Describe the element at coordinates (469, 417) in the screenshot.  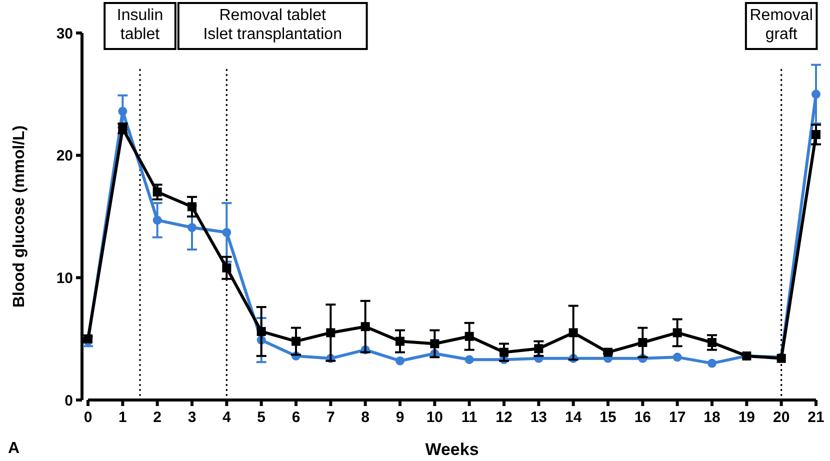
I see `x-tick-label: 11` at that location.